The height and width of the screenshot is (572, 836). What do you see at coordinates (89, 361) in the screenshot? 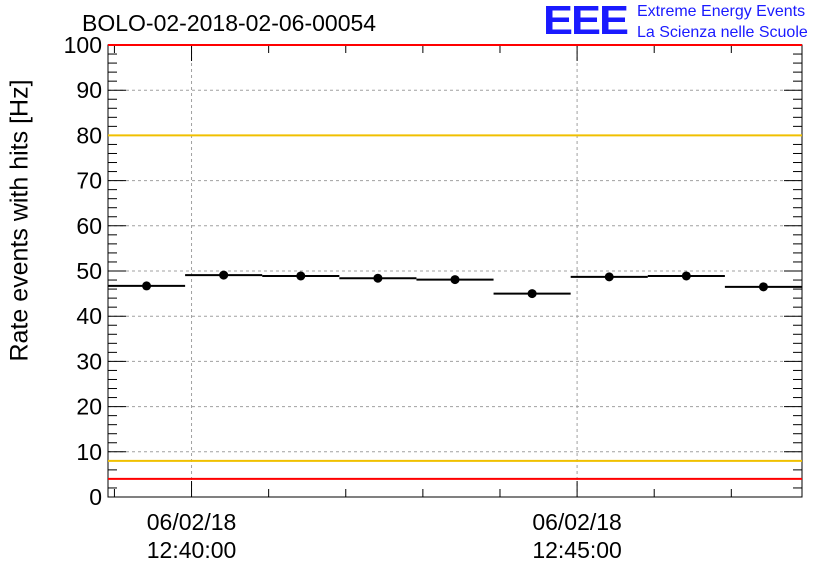
I see `y-tick-label: 30` at bounding box center [89, 361].